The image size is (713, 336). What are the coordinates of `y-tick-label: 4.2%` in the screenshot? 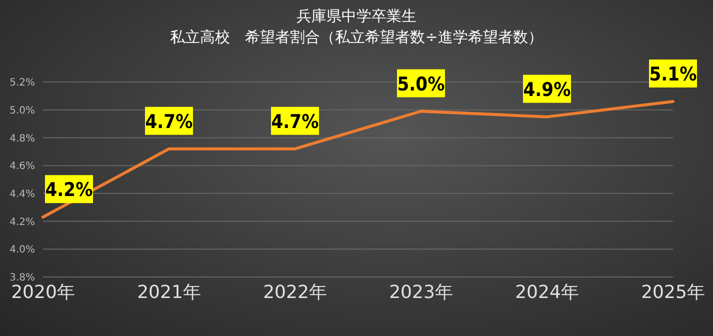 It's located at (22, 222).